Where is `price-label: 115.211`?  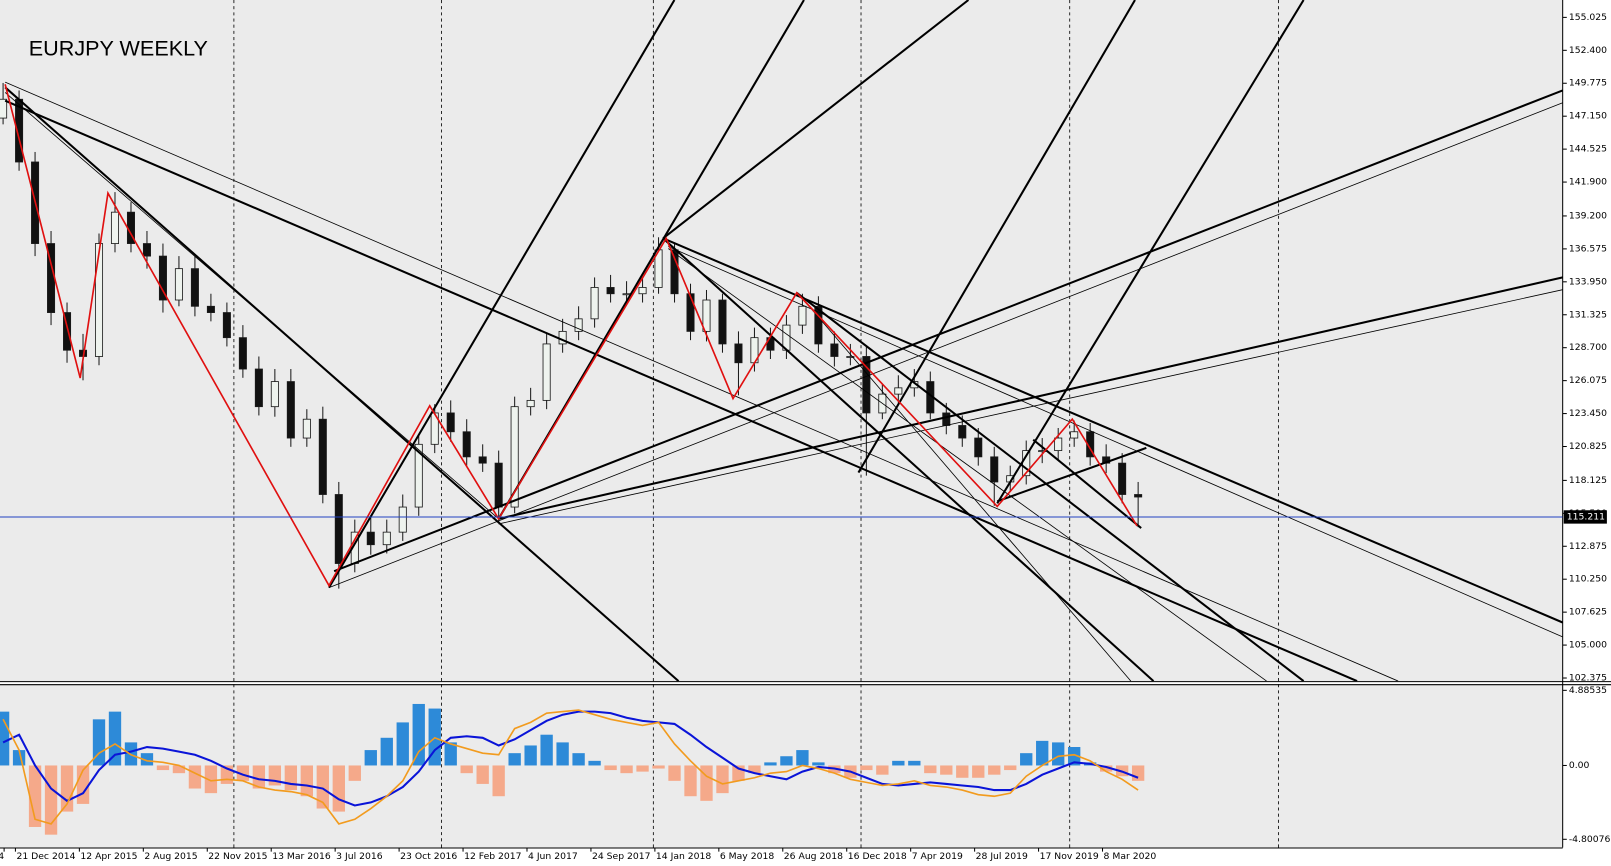
price-label: 115.211 is located at coordinates (1586, 516).